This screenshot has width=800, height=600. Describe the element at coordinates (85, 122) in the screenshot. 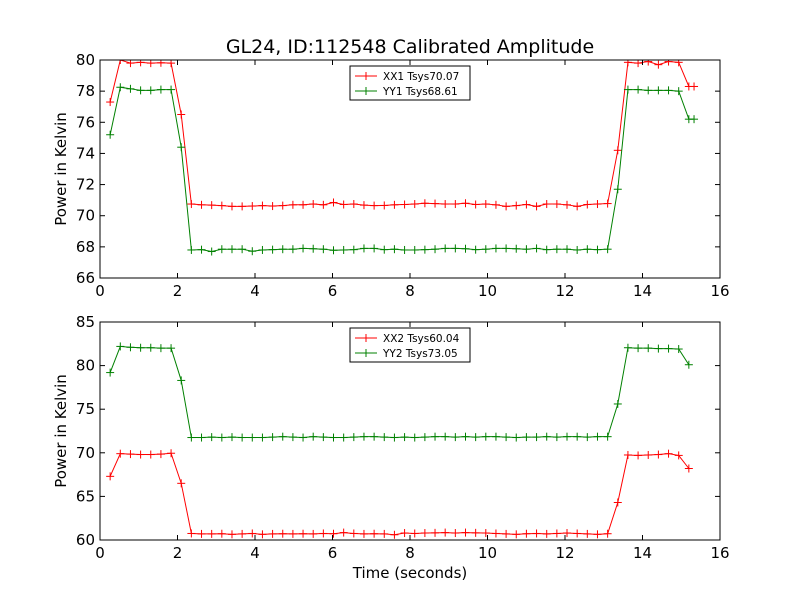

I see `y-tick-label: 76` at that location.